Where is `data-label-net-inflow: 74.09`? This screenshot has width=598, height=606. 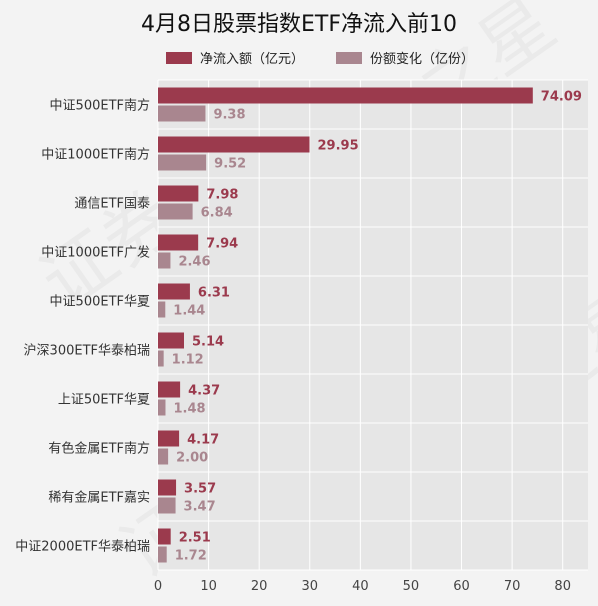
data-label-net-inflow: 74.09 is located at coordinates (561, 97).